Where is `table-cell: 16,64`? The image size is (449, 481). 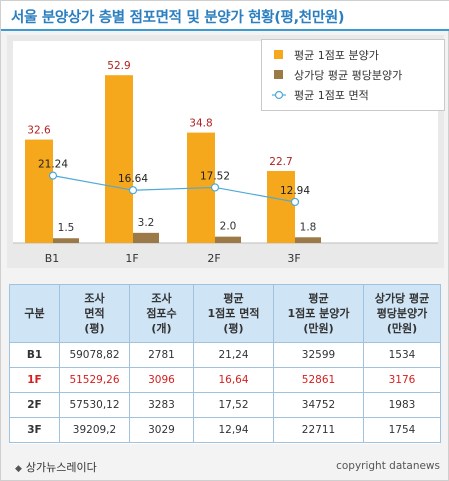 table-cell: 16,64 is located at coordinates (233, 380).